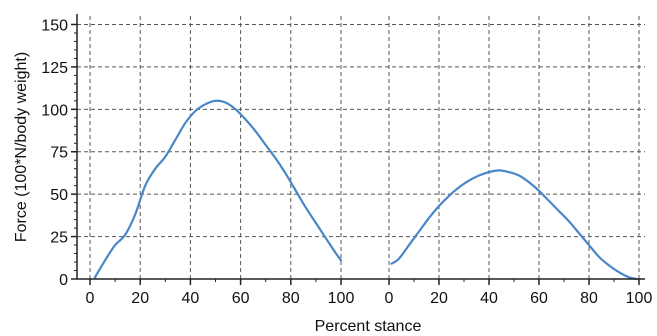  Describe the element at coordinates (54, 68) in the screenshot. I see `y-tick-label: 125` at that location.